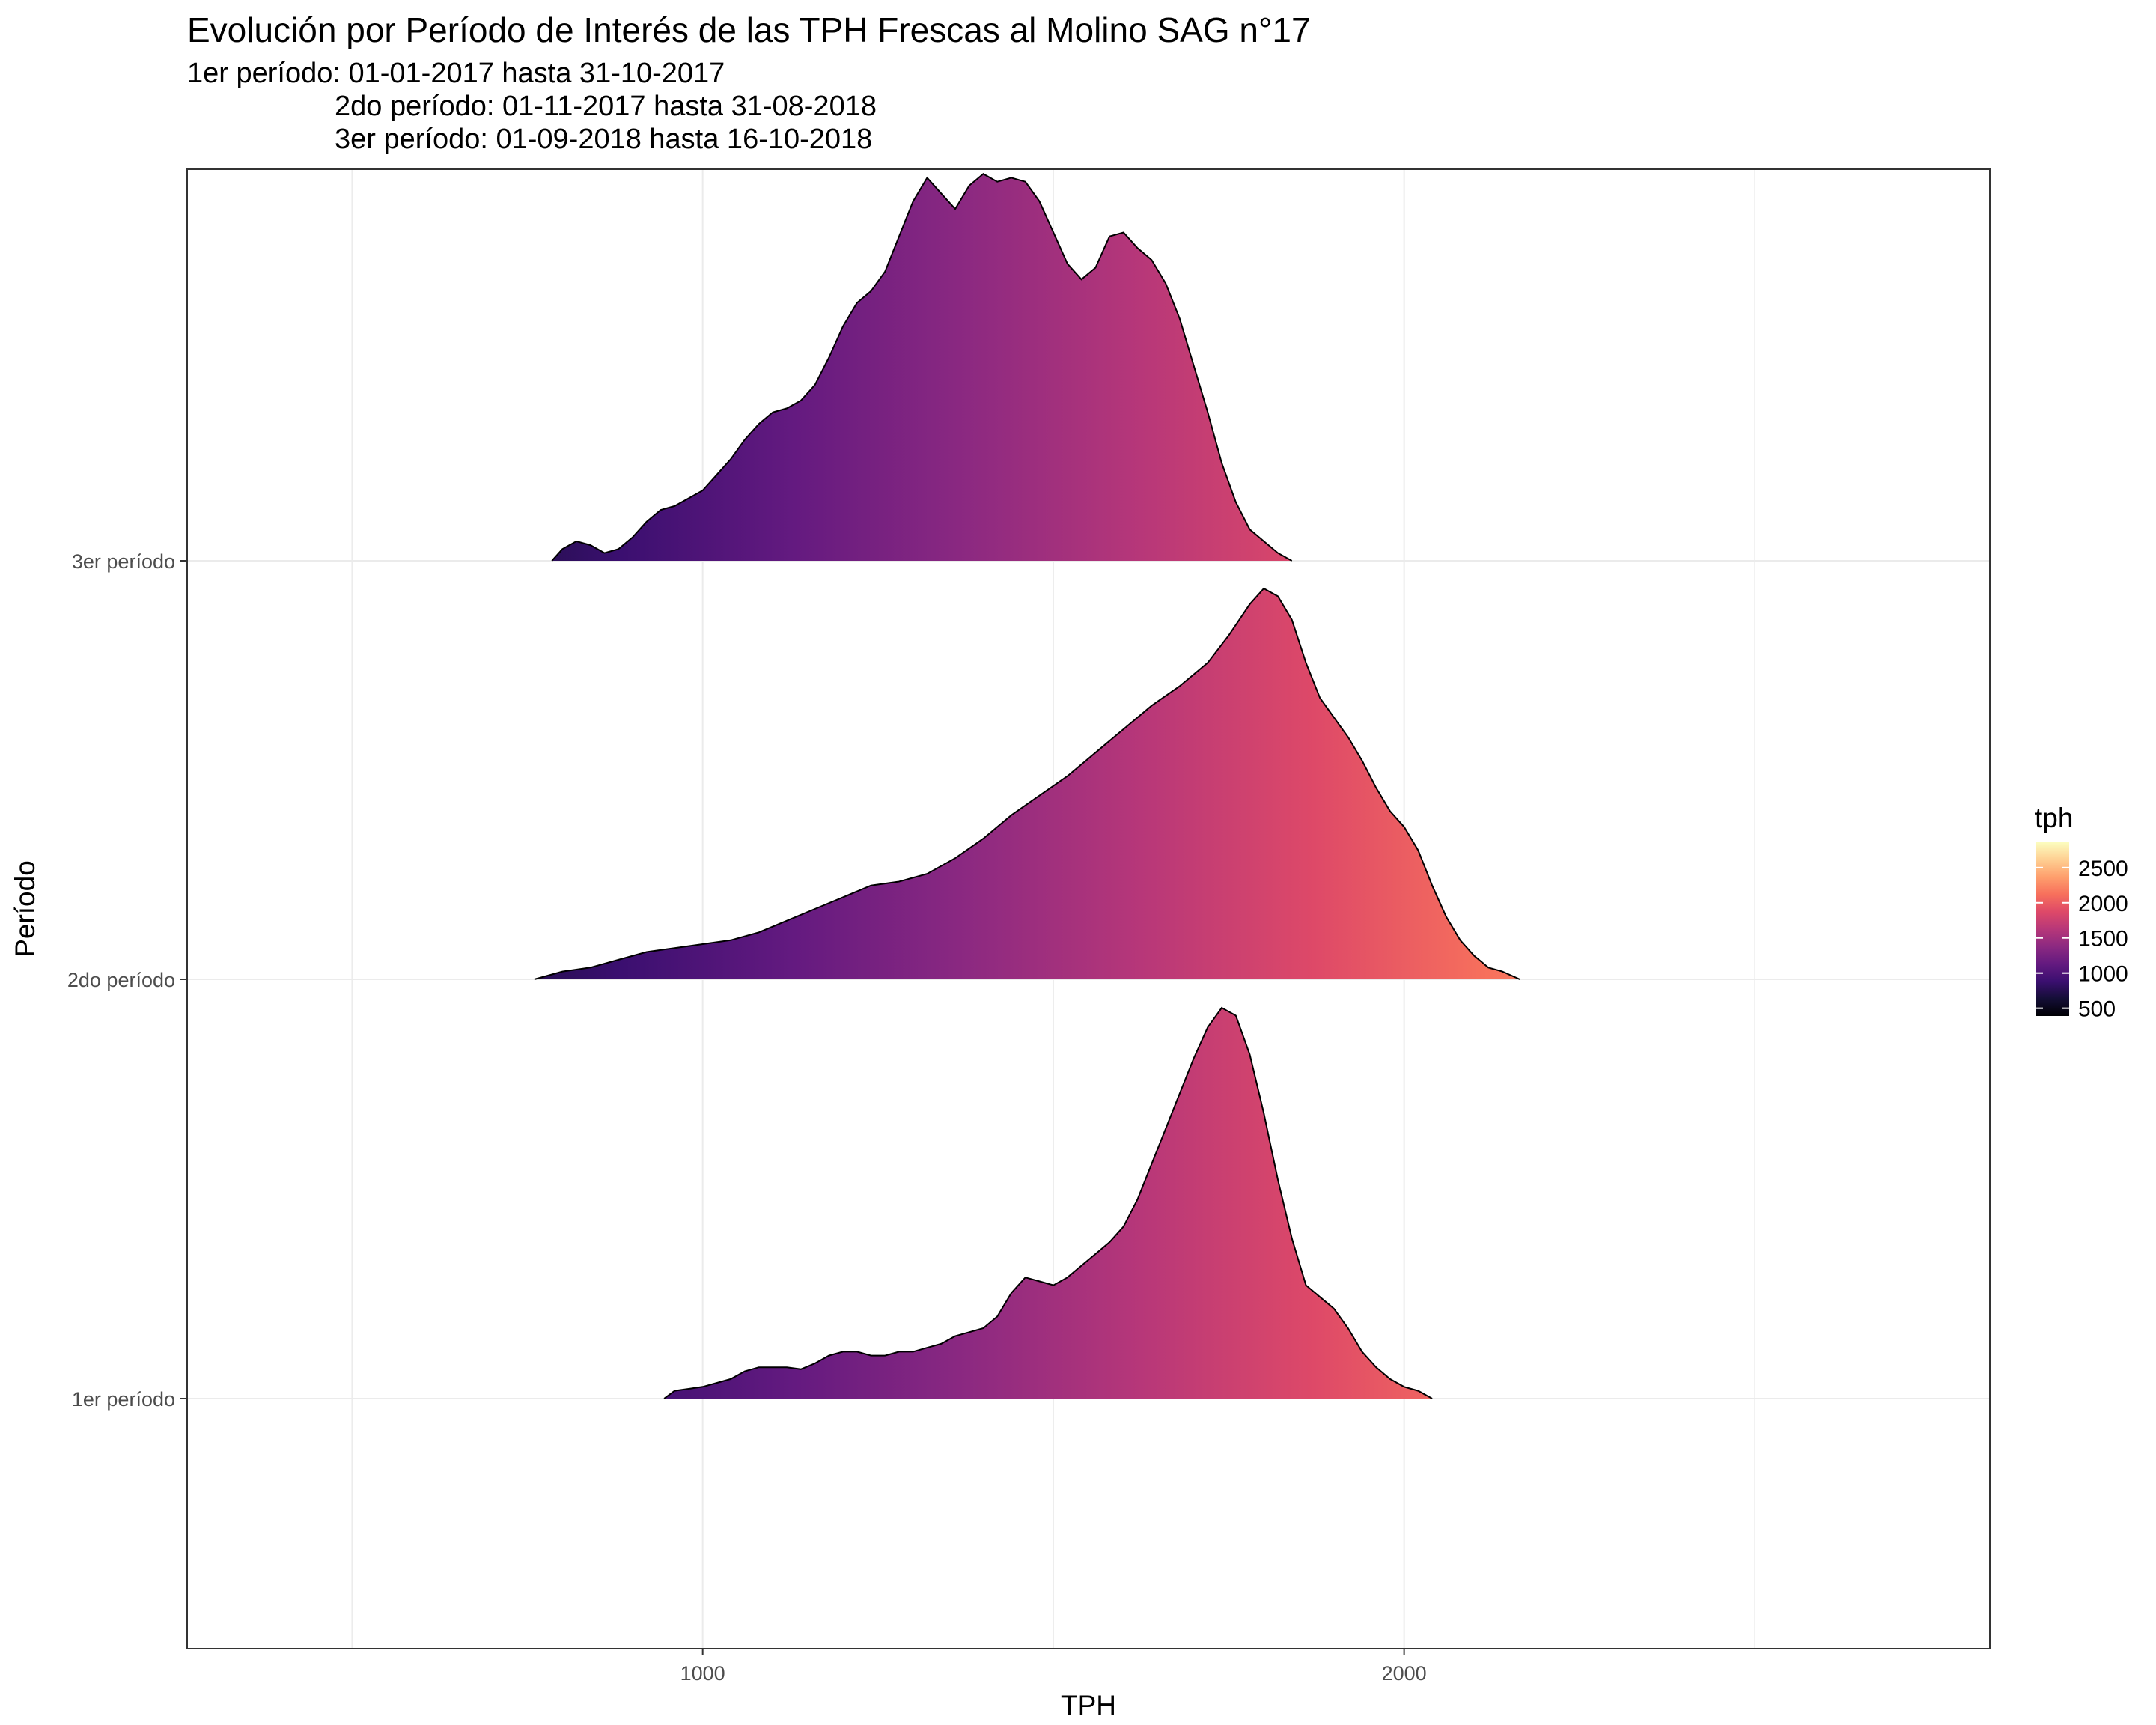  What do you see at coordinates (603, 139) in the screenshot?
I see `chart-subtitle-line-3: 3er período: 01-09-2018 hasta 16-10-2018` at bounding box center [603, 139].